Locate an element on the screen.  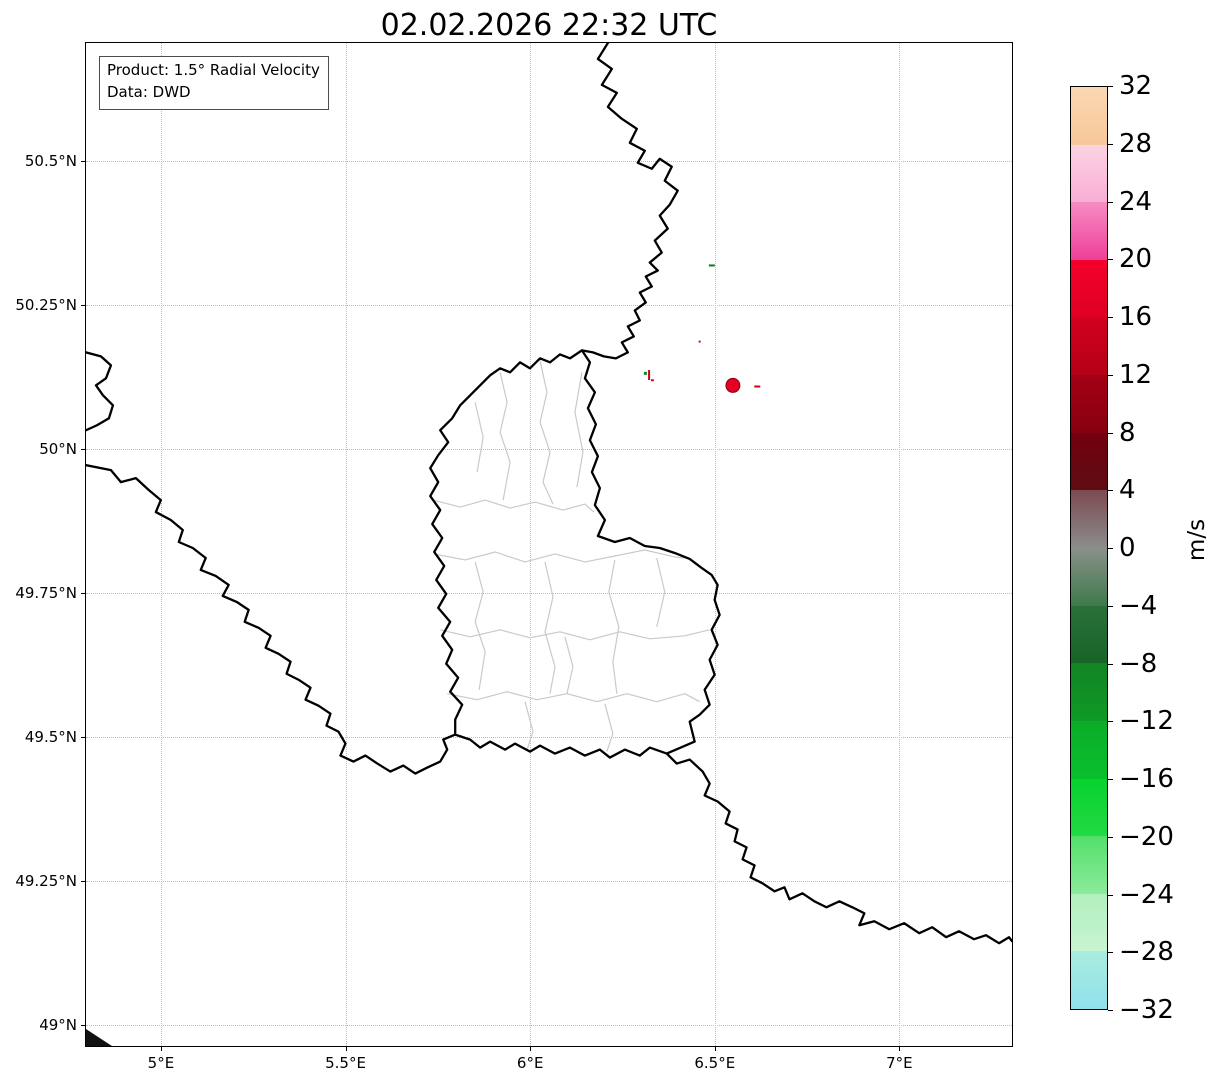
colorbar-tick-label: −32 is located at coordinates (1146, 1010).